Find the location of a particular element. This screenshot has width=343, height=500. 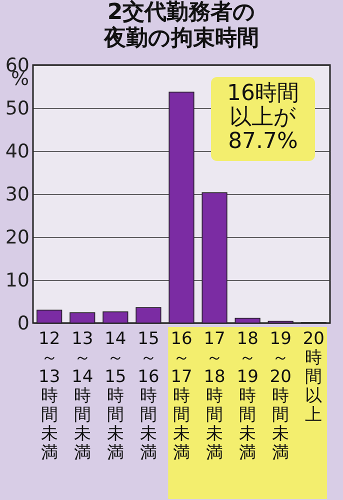

y-tick-label: 10 is located at coordinates (17, 281).